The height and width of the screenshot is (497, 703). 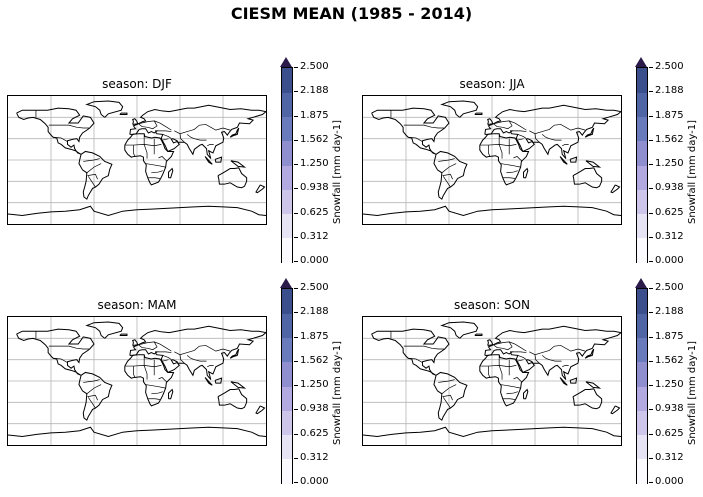 I want to click on colorbar-tick-label: 0.000, so click(x=666, y=481).